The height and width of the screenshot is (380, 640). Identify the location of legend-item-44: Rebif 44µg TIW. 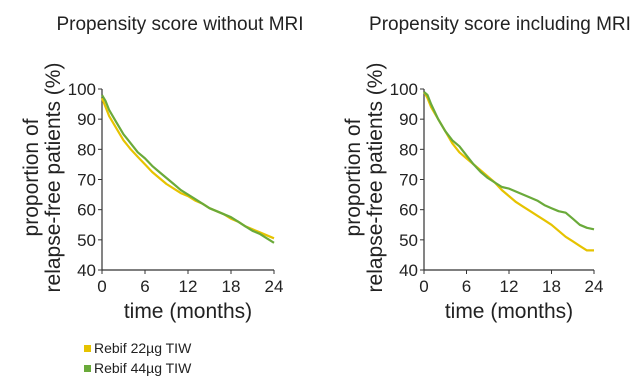
(137, 368).